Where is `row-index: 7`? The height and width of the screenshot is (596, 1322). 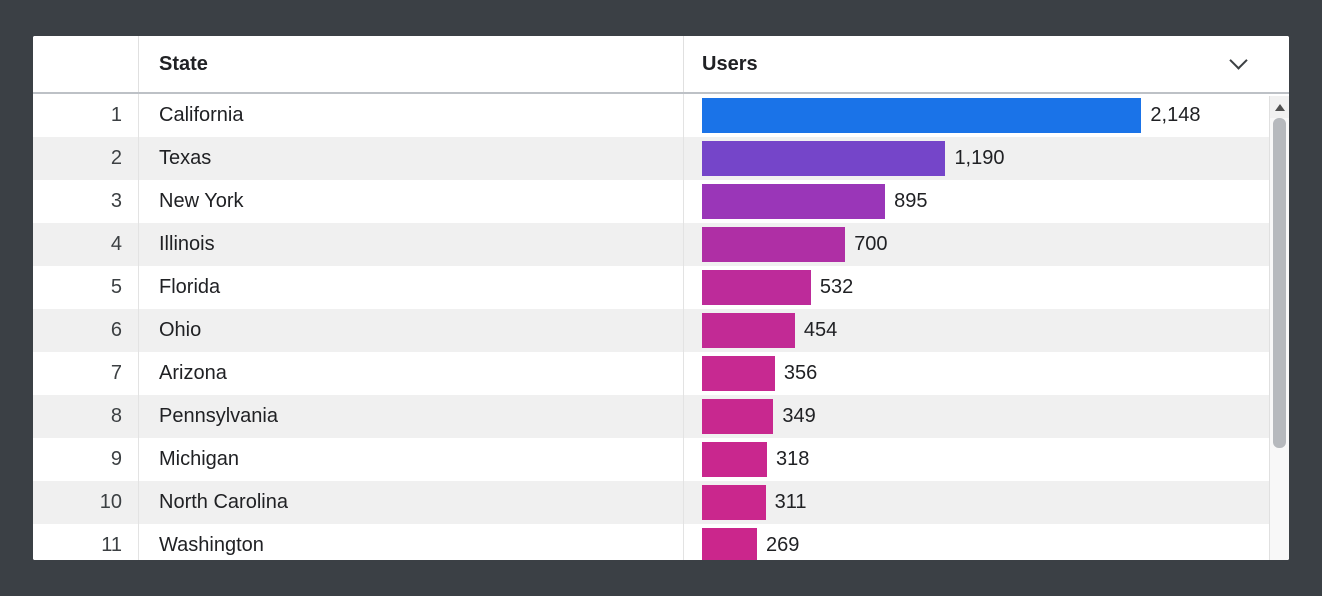 row-index: 7 is located at coordinates (116, 373).